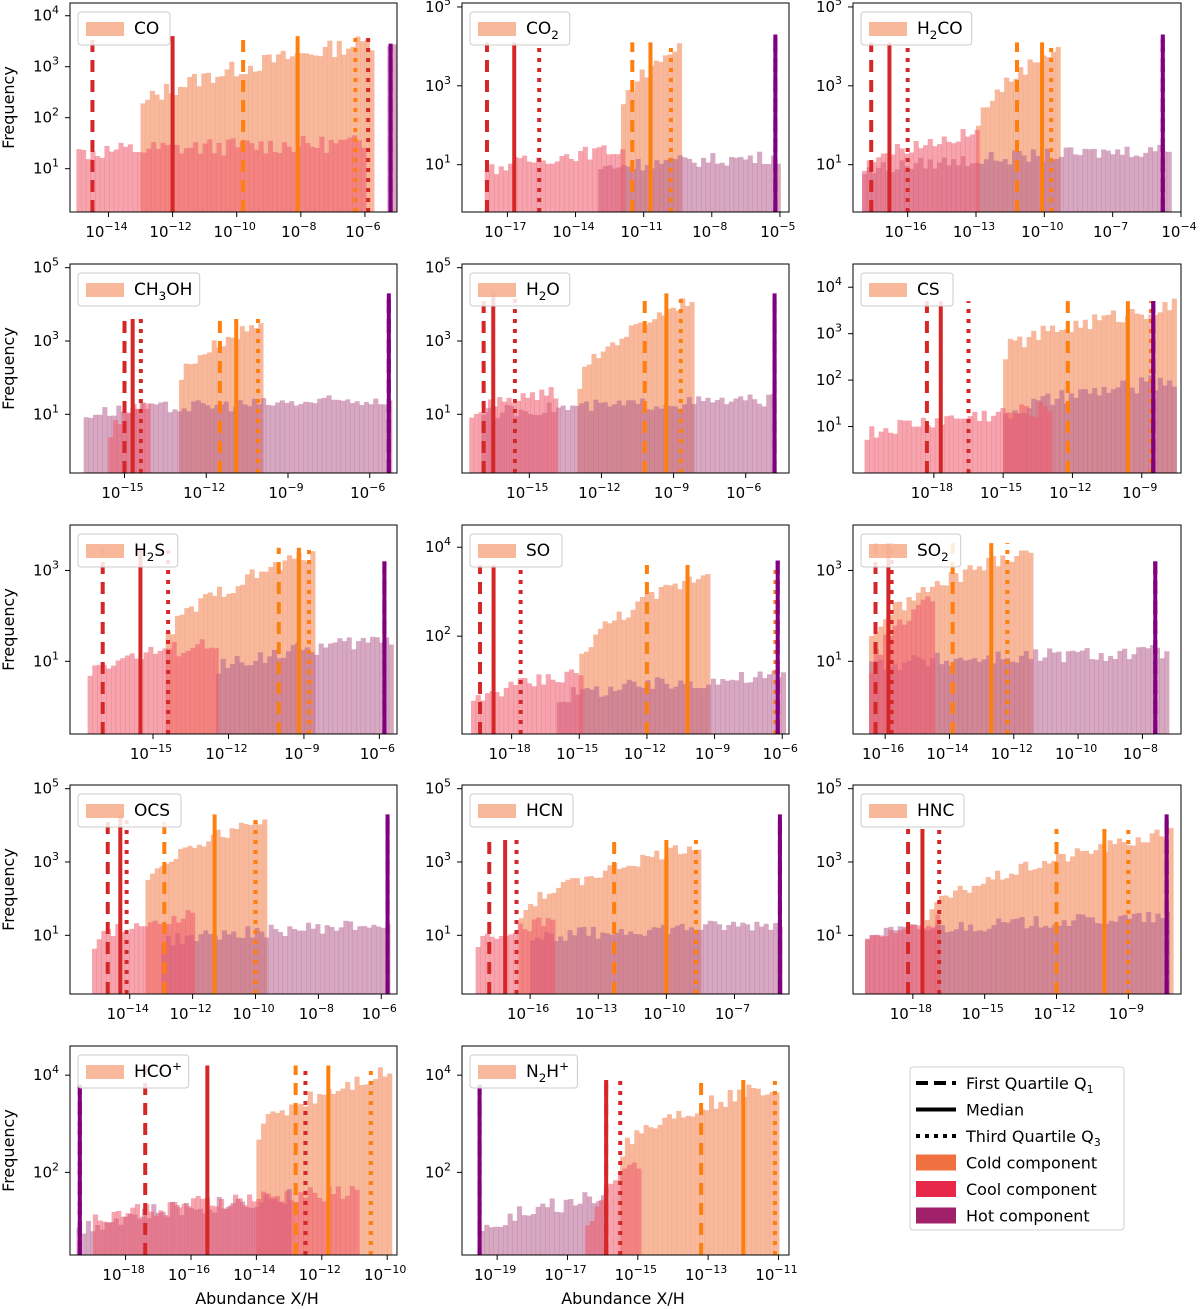 This screenshot has width=1200, height=1309. I want to click on species-legend-frame, so click(139, 289).